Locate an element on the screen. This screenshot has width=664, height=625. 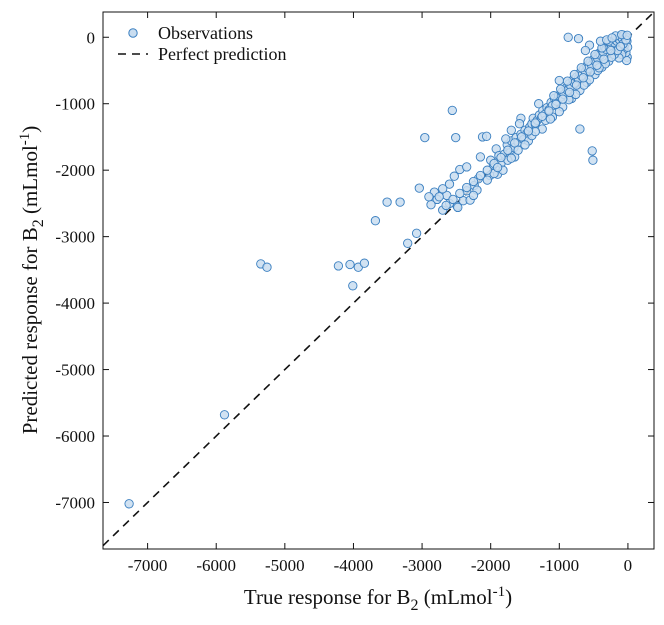
x-axis-title-superscript: -1 is located at coordinates (499, 592).